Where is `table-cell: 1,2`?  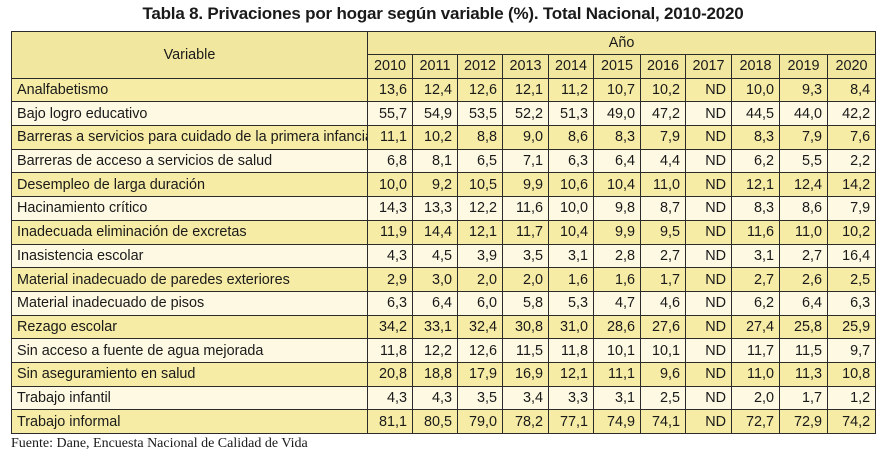 table-cell: 1,2 is located at coordinates (851, 398).